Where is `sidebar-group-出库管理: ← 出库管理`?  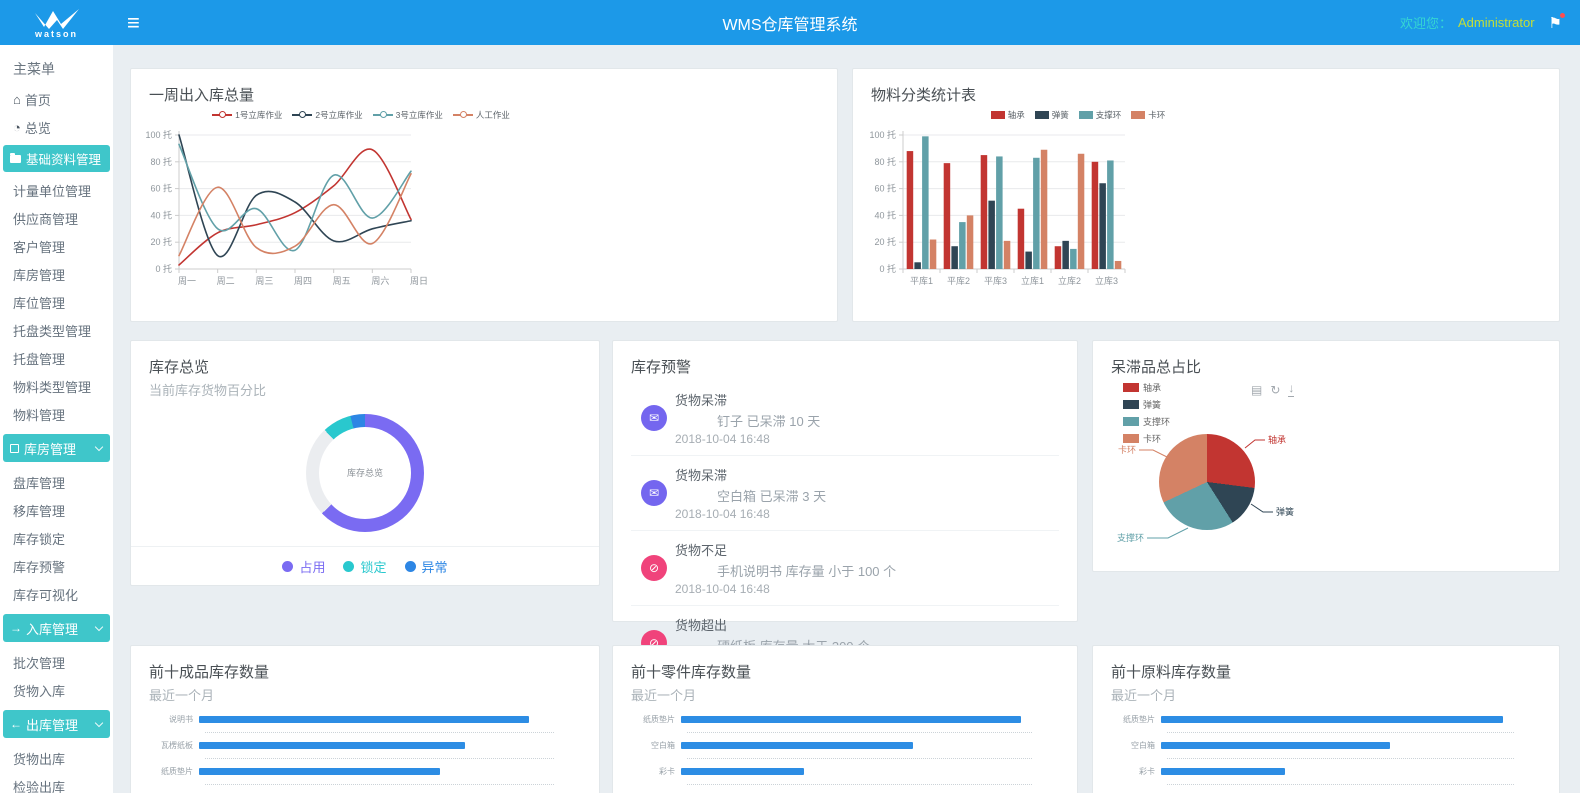
sidebar-group-出库管理: ← 出库管理 is located at coordinates (56, 724).